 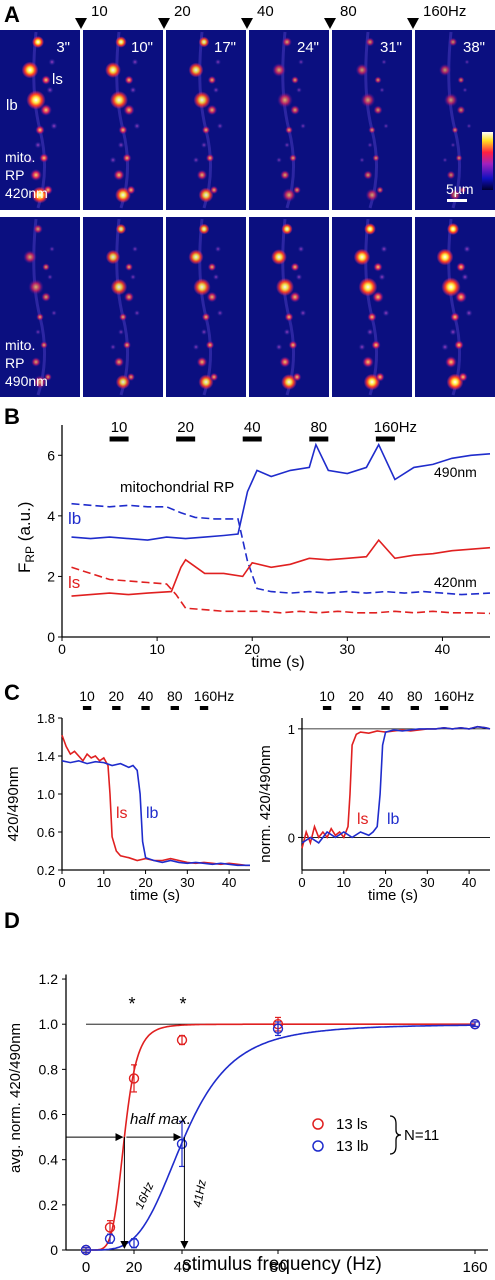 I want to click on d-ylabel: avg. norm. 420/490nm, so click(x=15, y=1098).